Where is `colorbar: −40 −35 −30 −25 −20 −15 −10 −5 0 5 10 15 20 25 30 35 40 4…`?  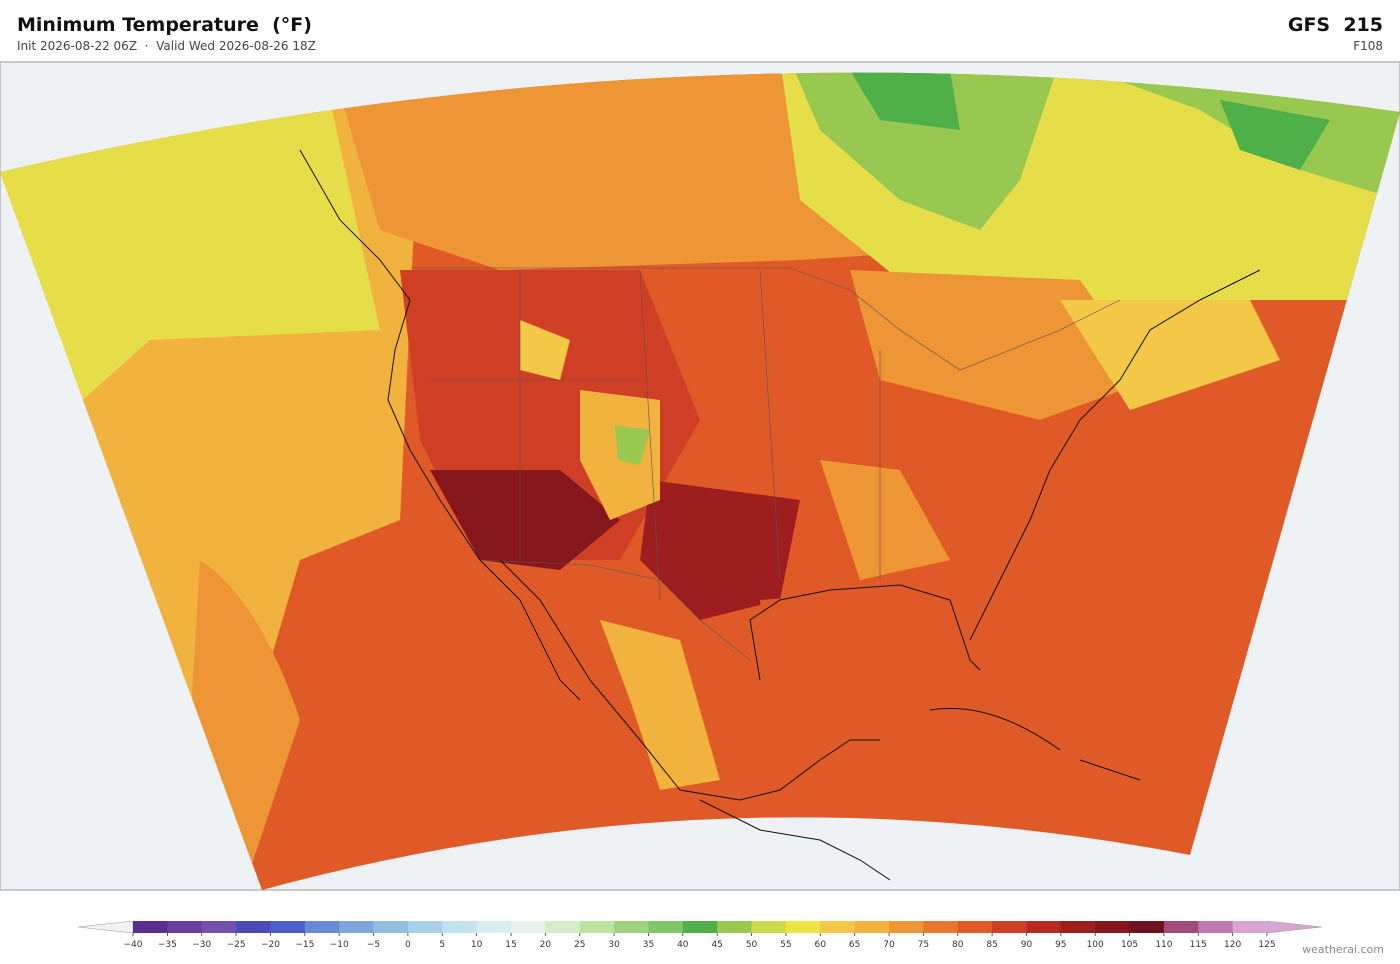
colorbar: −40 −35 −30 −25 −20 −15 −10 −5 0 5 10 15 20 25 30 35 40 4… is located at coordinates (700, 935).